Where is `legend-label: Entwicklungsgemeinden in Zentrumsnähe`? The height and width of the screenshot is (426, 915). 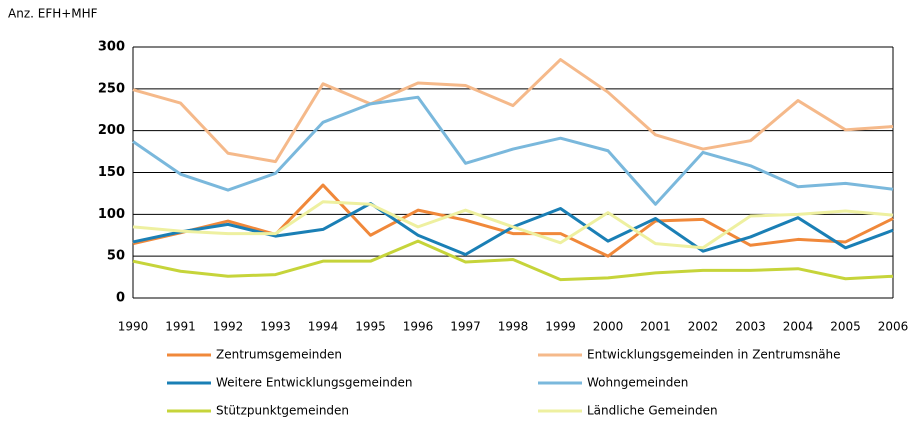 legend-label: Entwicklungsgemeinden in Zentrumsnähe is located at coordinates (714, 355).